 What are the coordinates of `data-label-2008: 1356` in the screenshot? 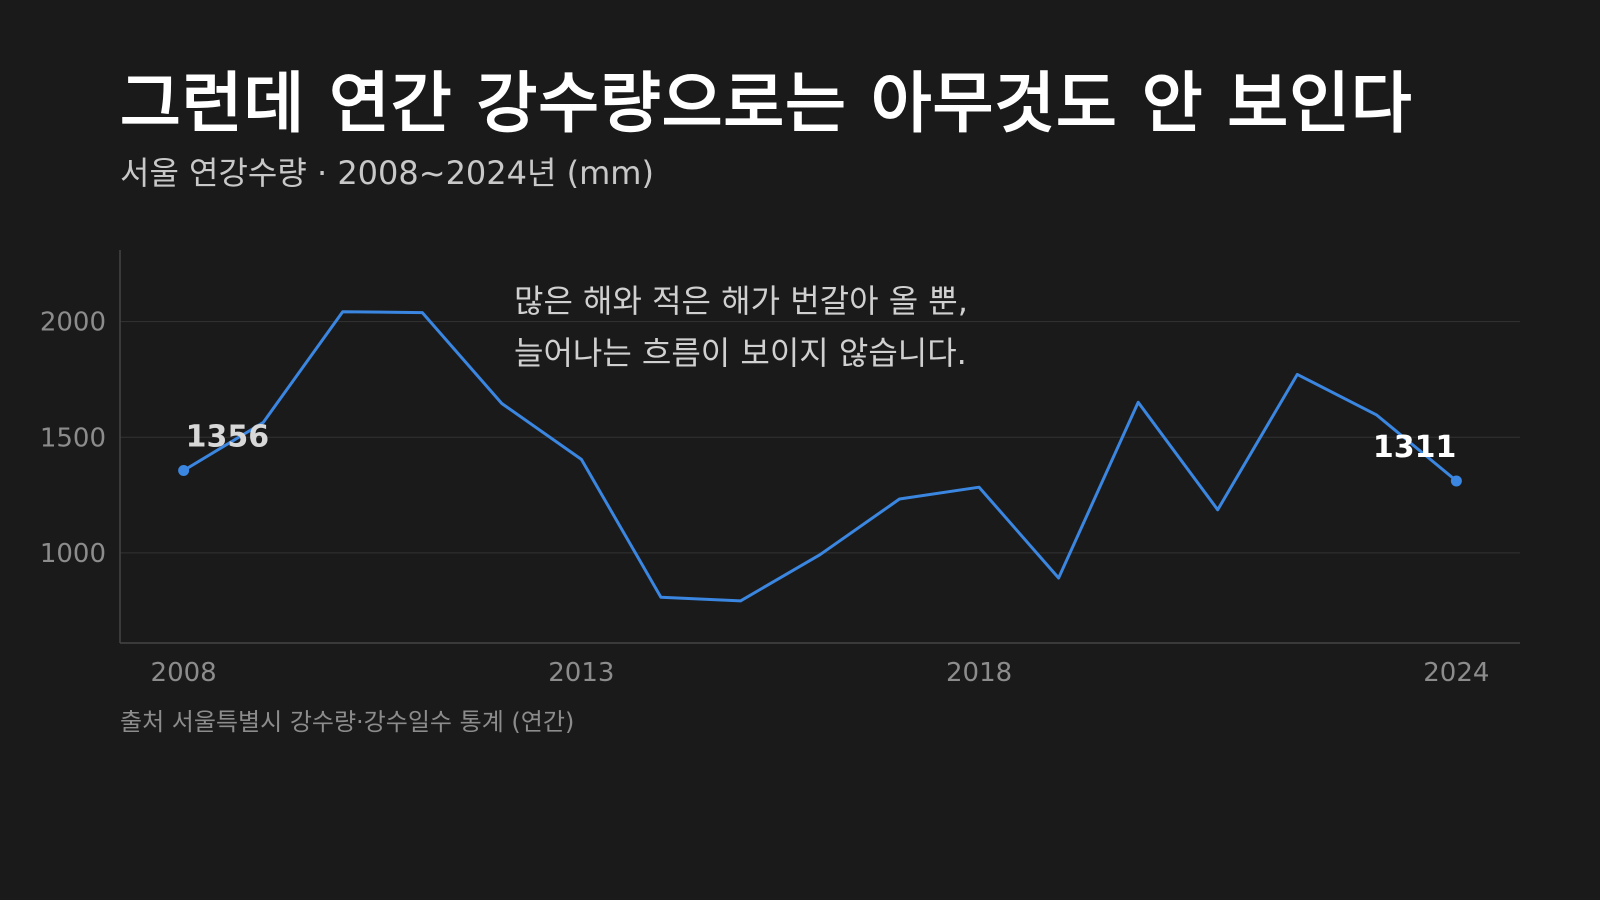 It's located at (227, 437).